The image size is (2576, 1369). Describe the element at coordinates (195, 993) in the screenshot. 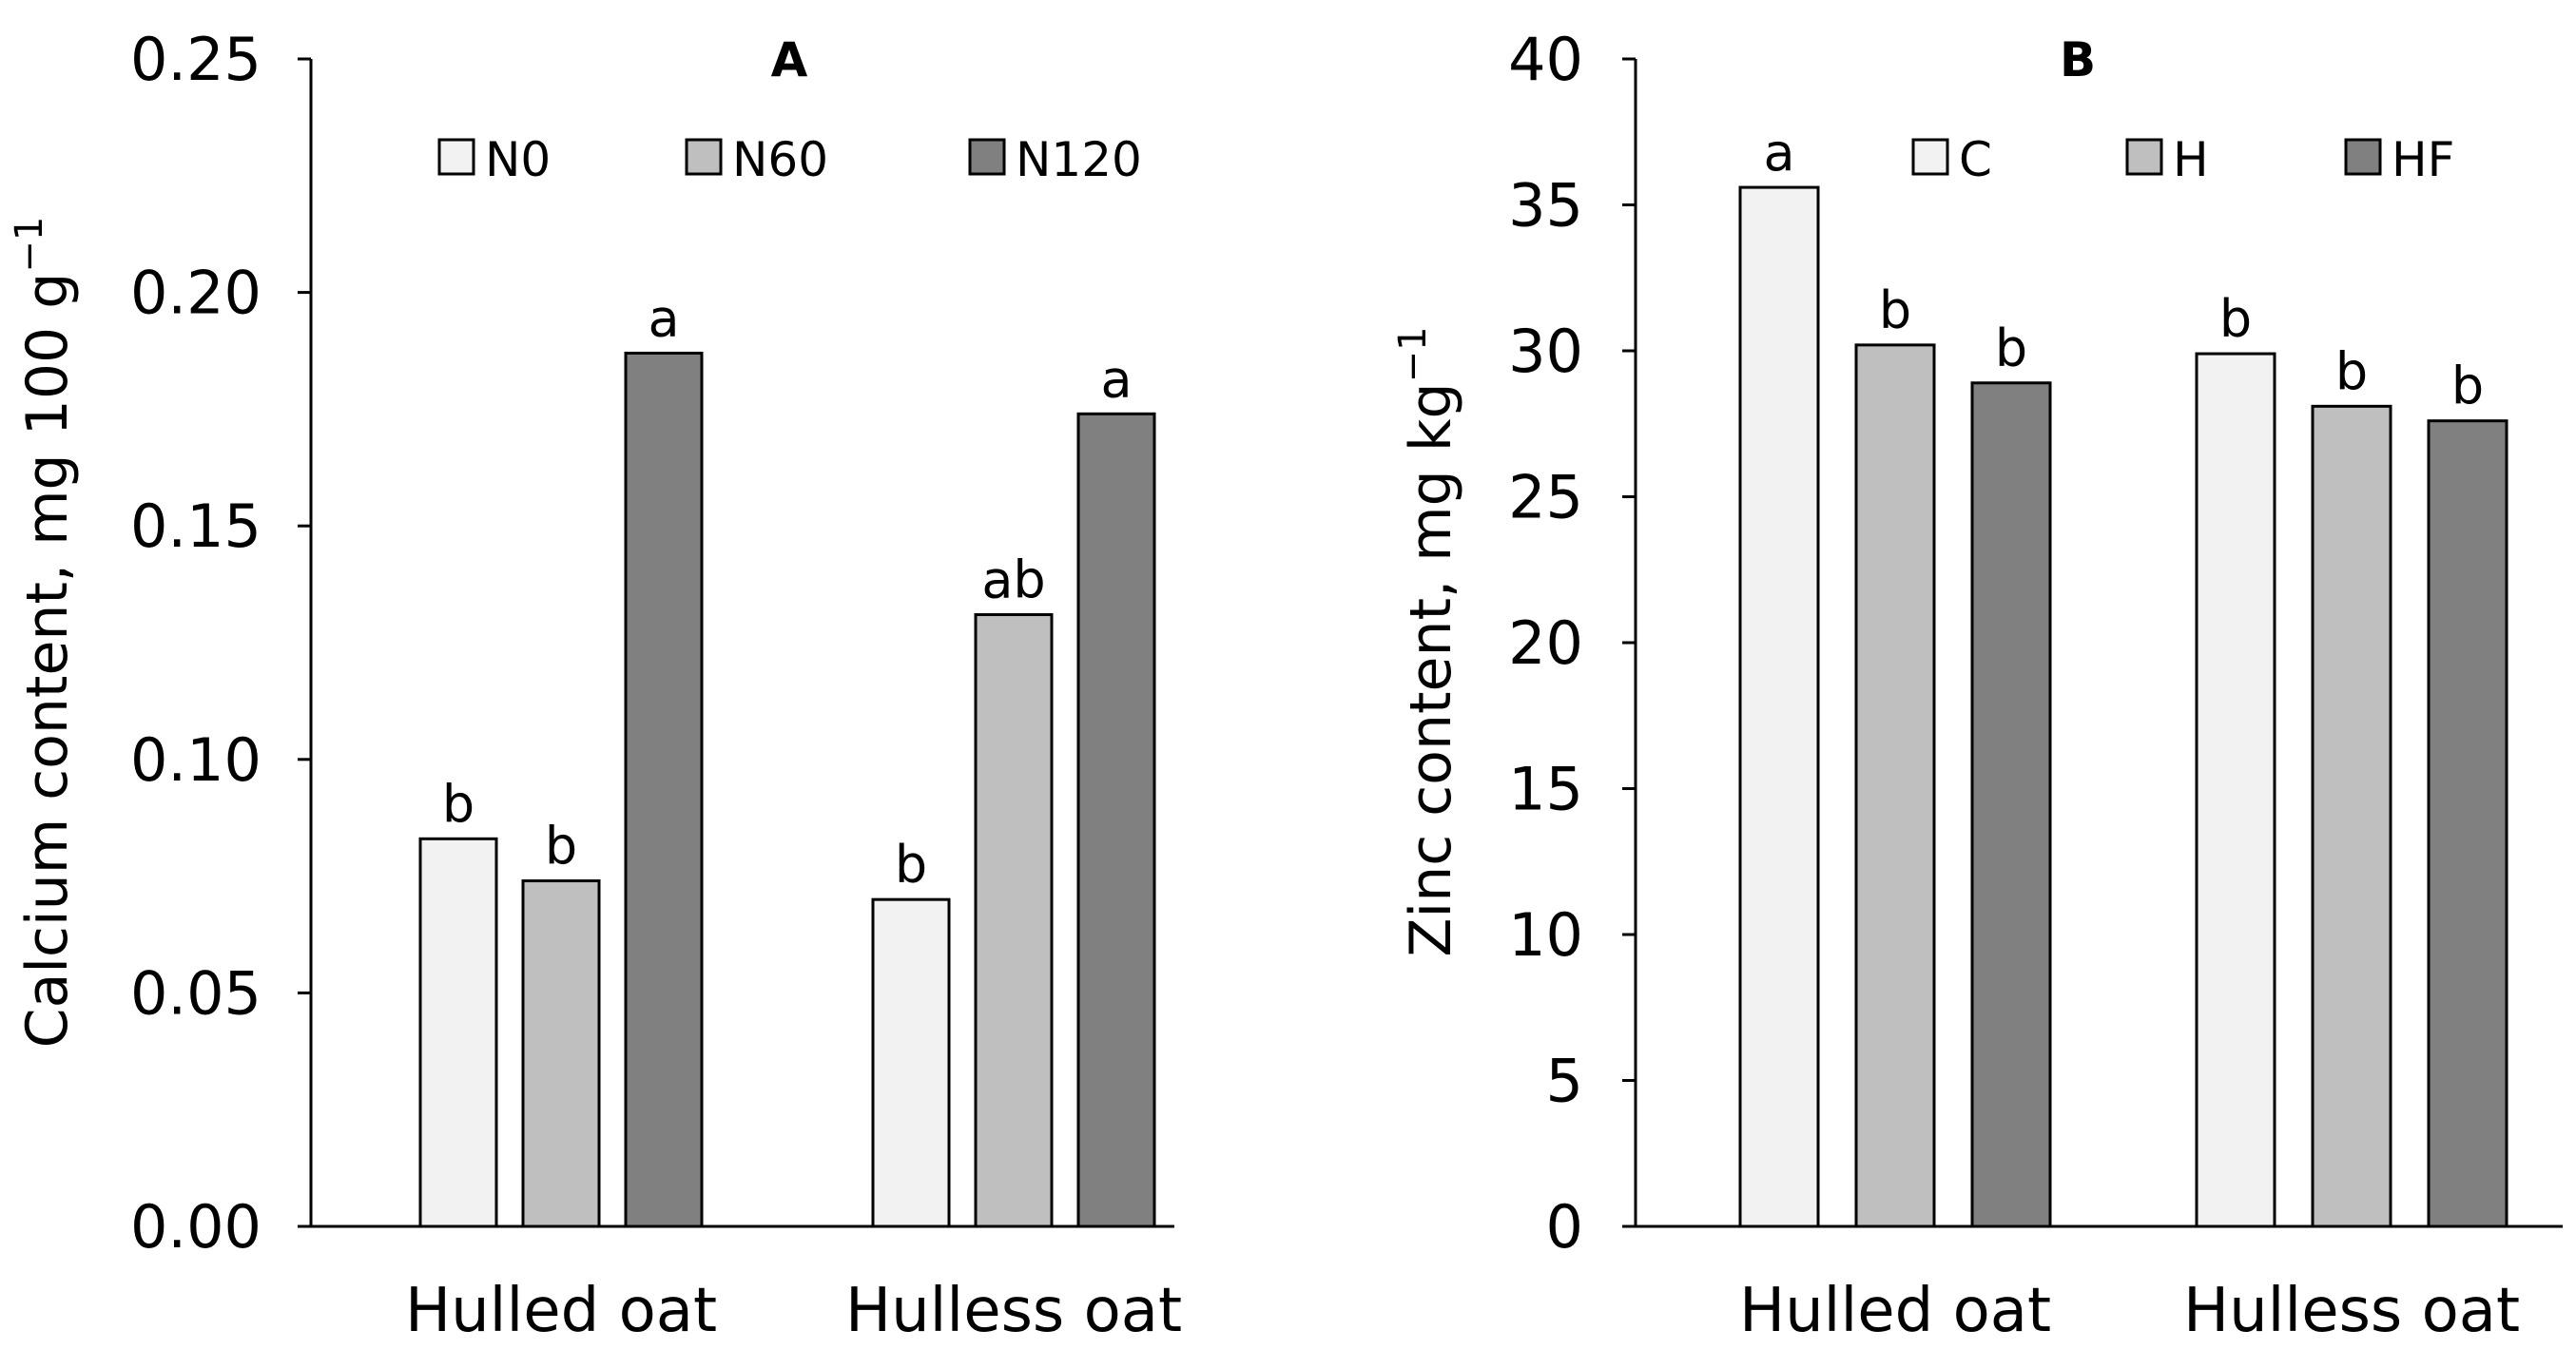

I see `y-tick-label: 0.05` at that location.